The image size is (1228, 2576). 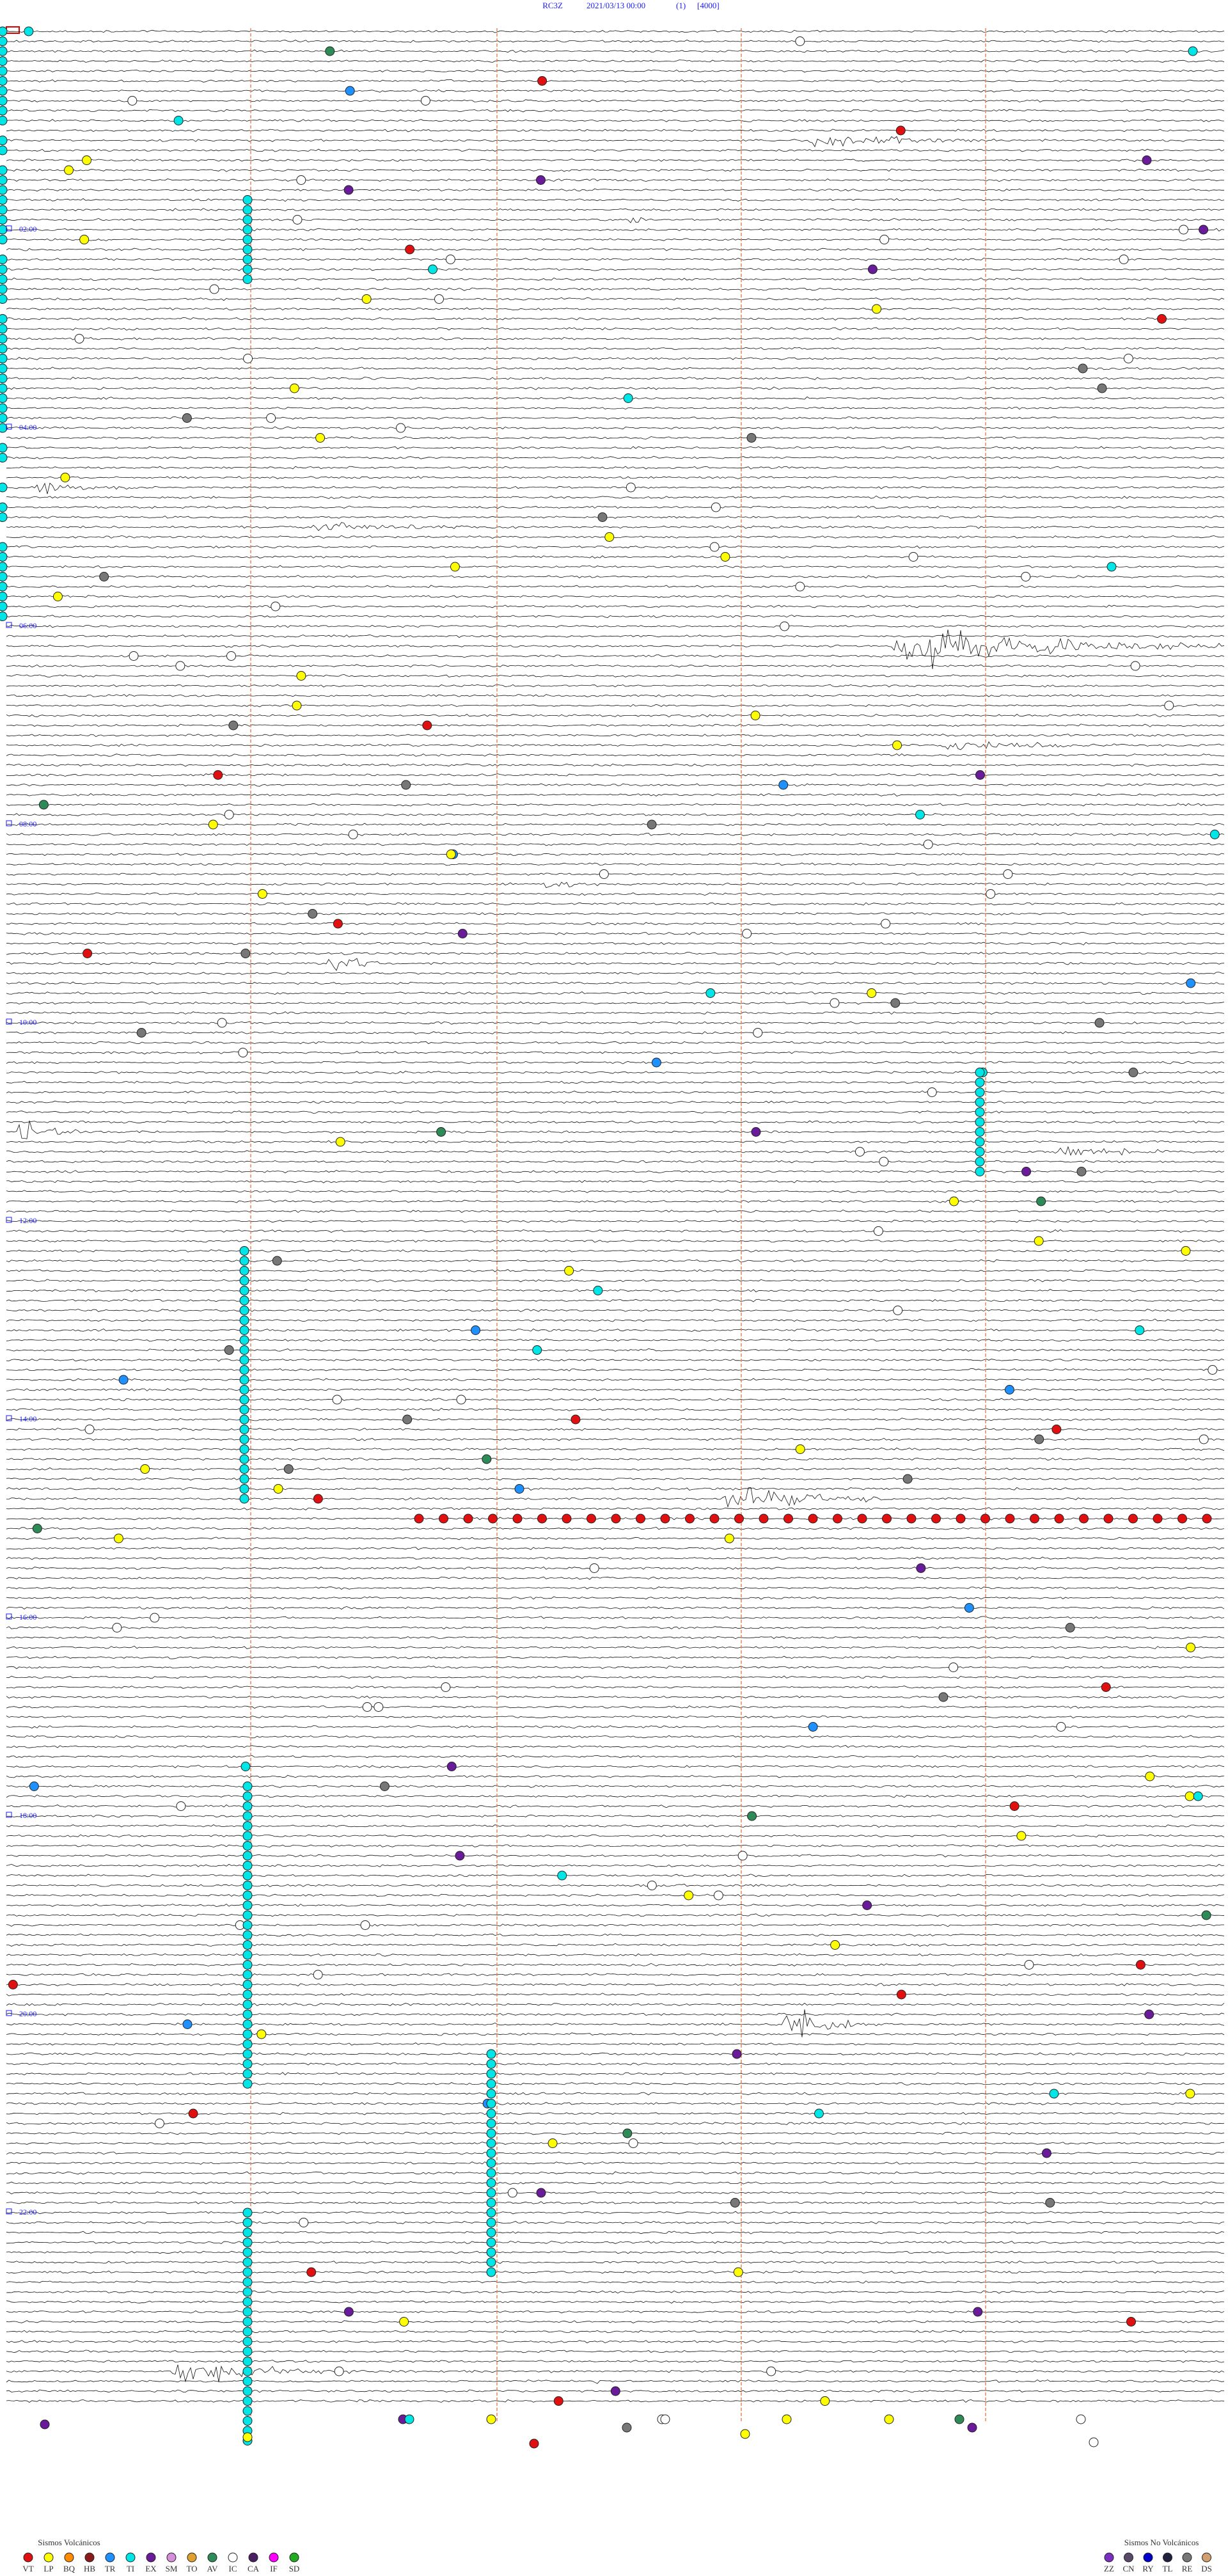 What do you see at coordinates (27, 625) in the screenshot?
I see `hour-label: 06:00` at bounding box center [27, 625].